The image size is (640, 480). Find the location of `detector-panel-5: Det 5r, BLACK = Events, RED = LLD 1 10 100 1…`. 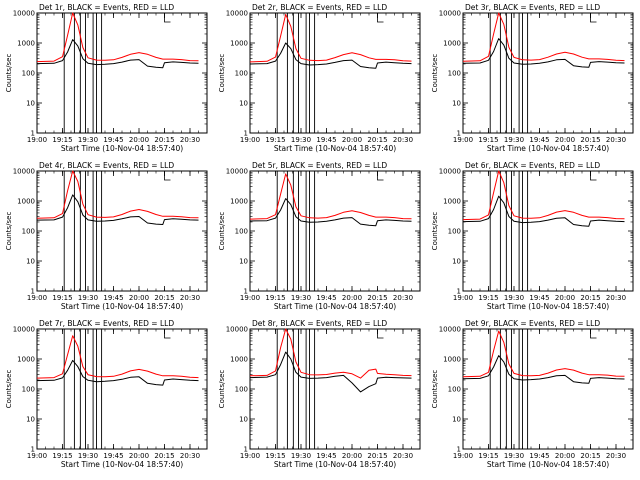

detector-panel-5: Det 5r, BLACK = Events, RED = LLD 1 10 100 1… is located at coordinates (319, 236).